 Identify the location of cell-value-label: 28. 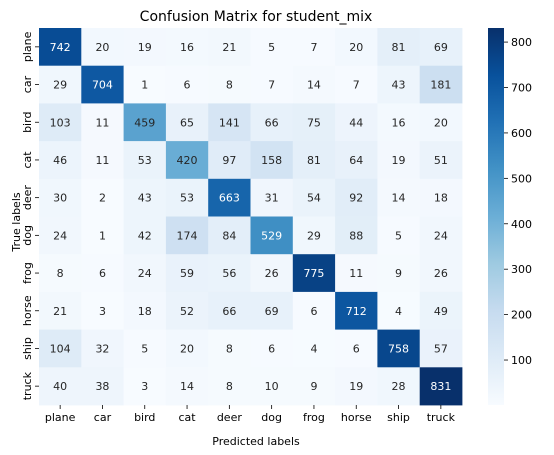
(399, 386).